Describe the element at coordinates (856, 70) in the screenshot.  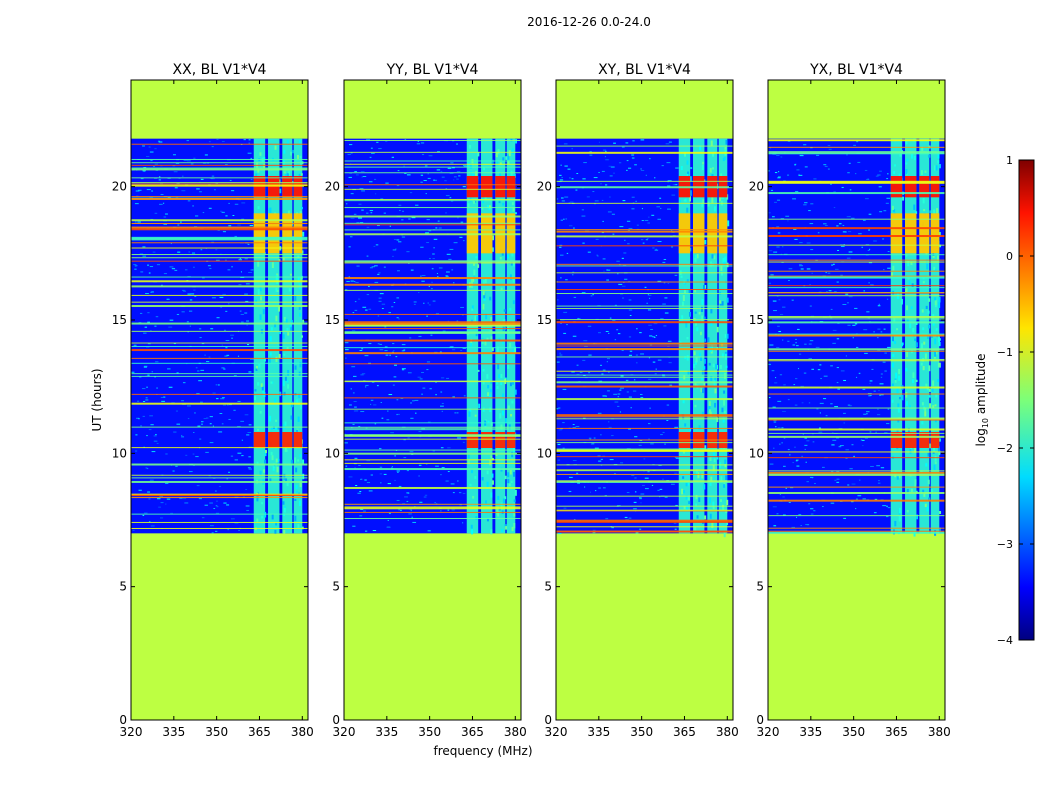
I see `panel-title: YX, BL V1*V4` at that location.